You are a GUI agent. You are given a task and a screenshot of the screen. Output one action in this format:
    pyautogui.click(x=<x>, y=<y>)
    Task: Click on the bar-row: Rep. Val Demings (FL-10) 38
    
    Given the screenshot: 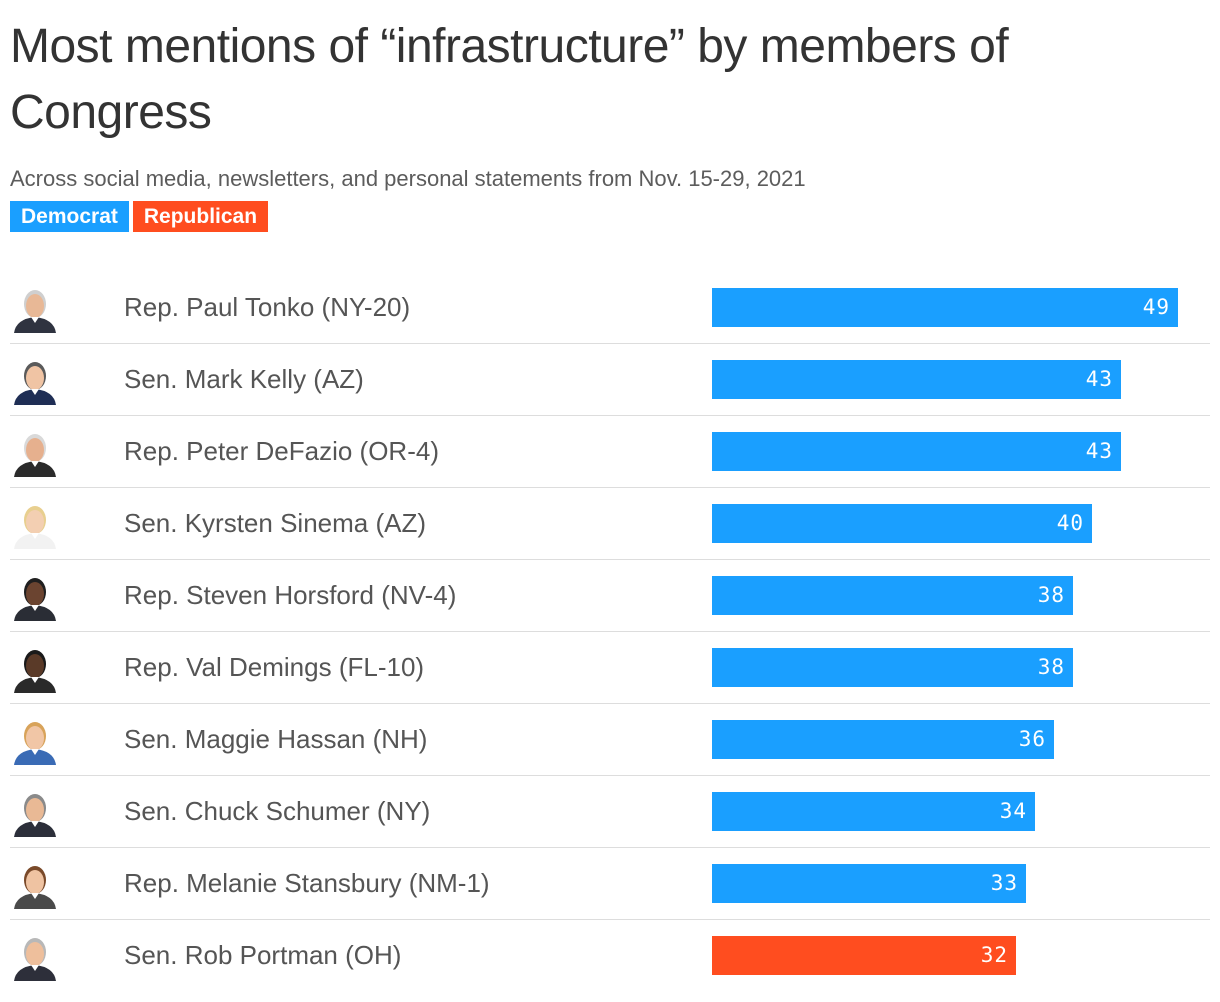 What is the action you would take?
    pyautogui.click(x=610, y=668)
    